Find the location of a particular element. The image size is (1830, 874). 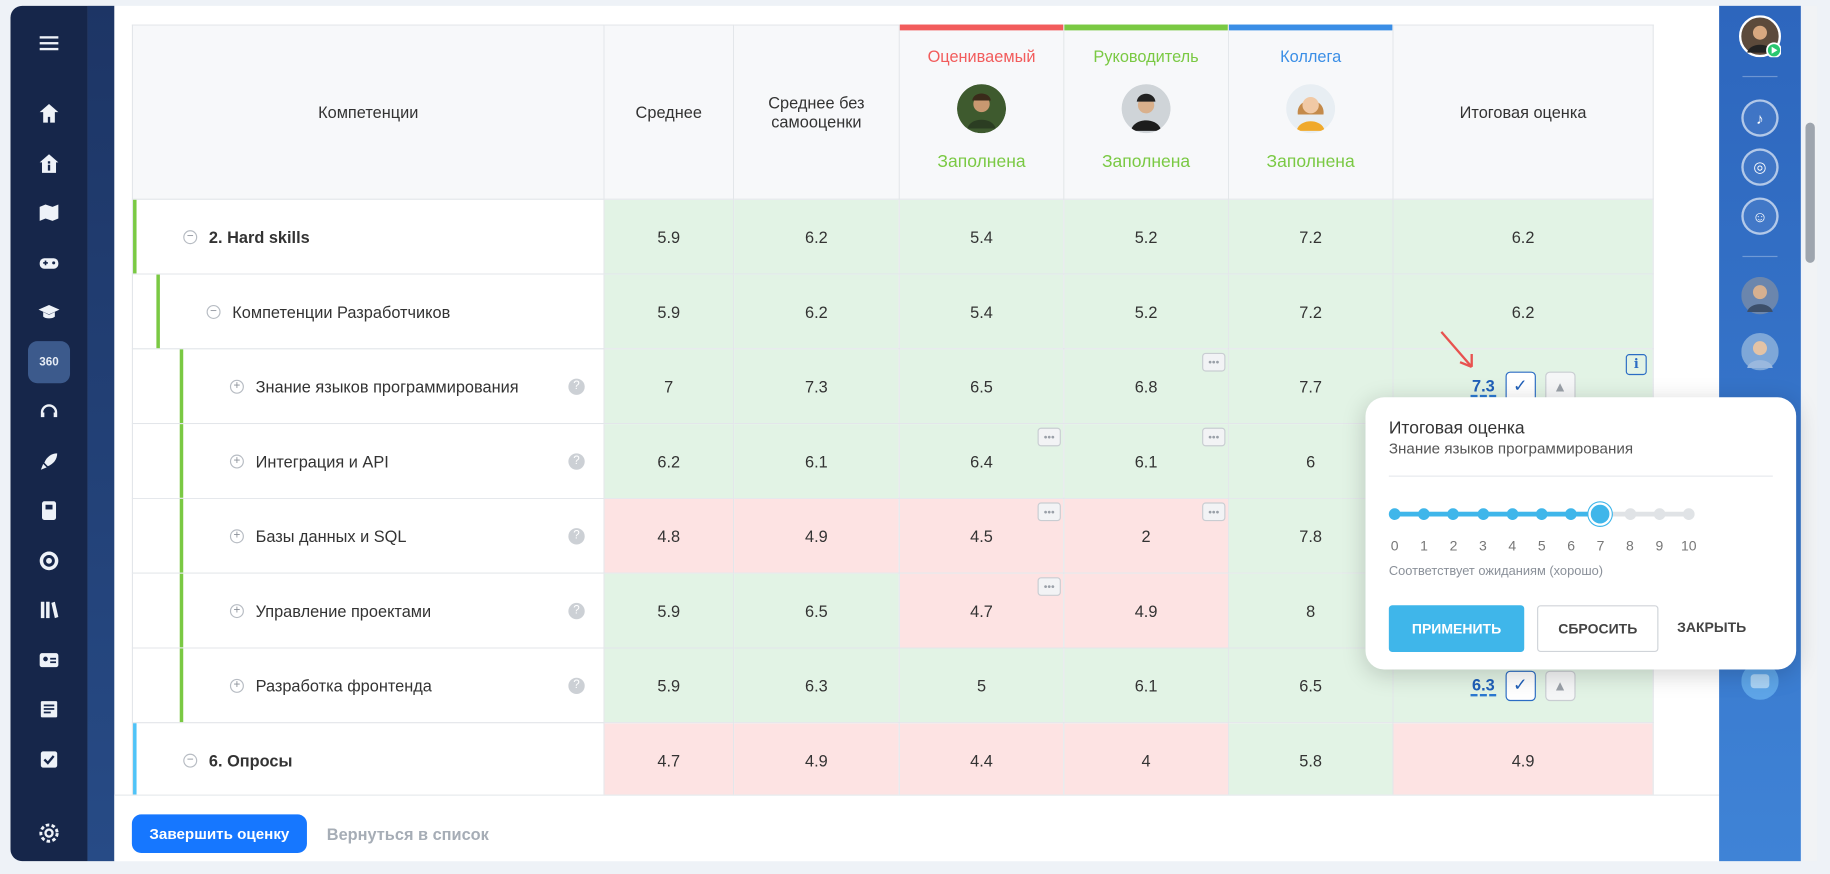

value-self: 5.4 is located at coordinates (981, 311).